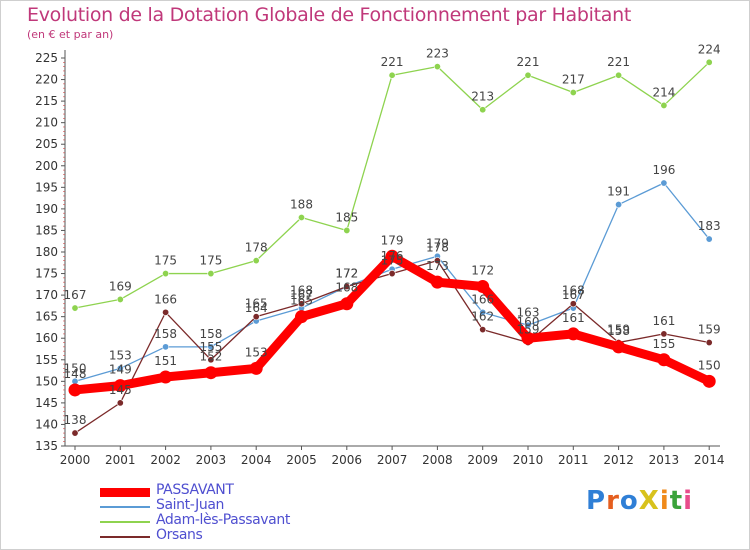 The image size is (750, 550). Describe the element at coordinates (528, 312) in the screenshot. I see `data-label-saint-juan: 163` at that location.